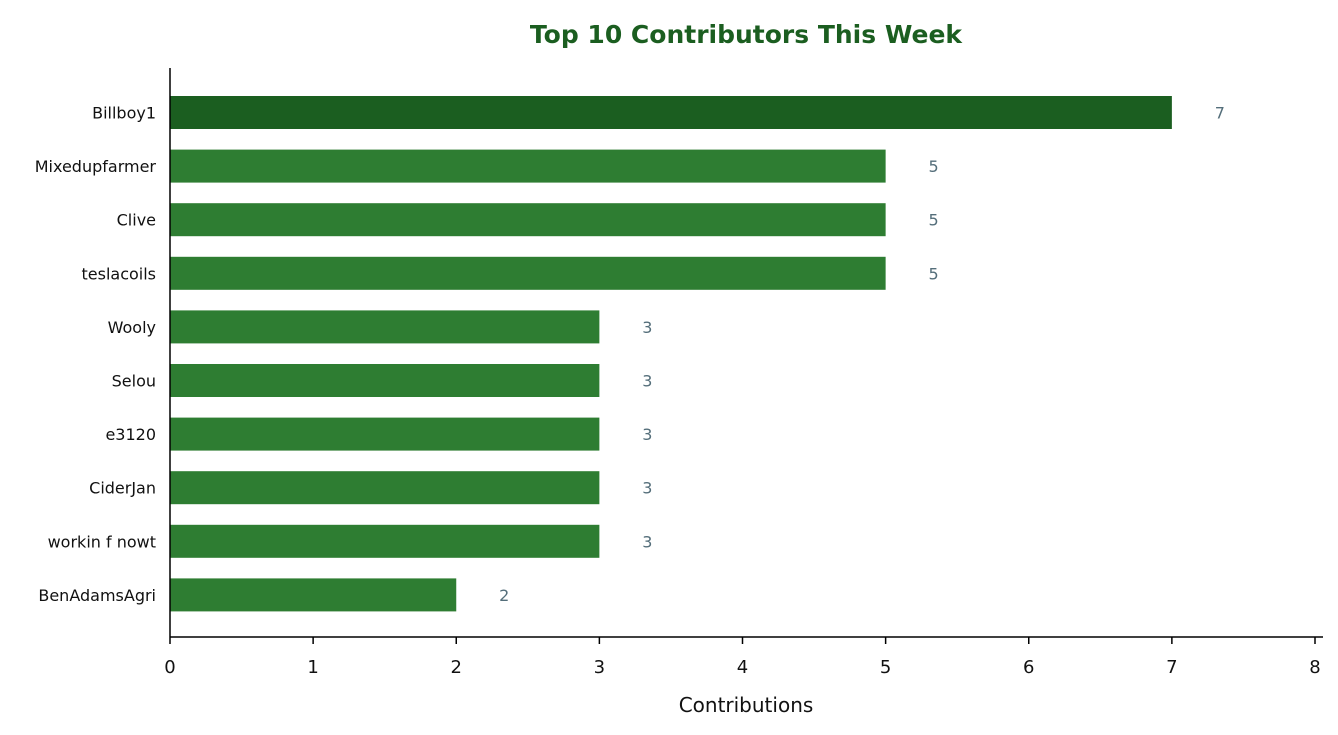 The image size is (1338, 735). What do you see at coordinates (1171, 667) in the screenshot?
I see `x-tick-label-7: 7` at bounding box center [1171, 667].